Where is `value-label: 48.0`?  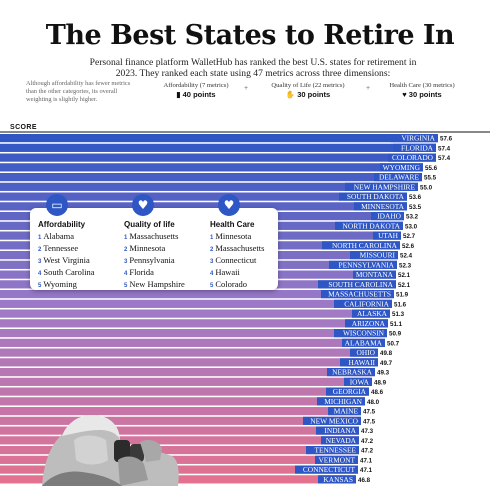 value-label: 48.0 is located at coordinates (373, 402).